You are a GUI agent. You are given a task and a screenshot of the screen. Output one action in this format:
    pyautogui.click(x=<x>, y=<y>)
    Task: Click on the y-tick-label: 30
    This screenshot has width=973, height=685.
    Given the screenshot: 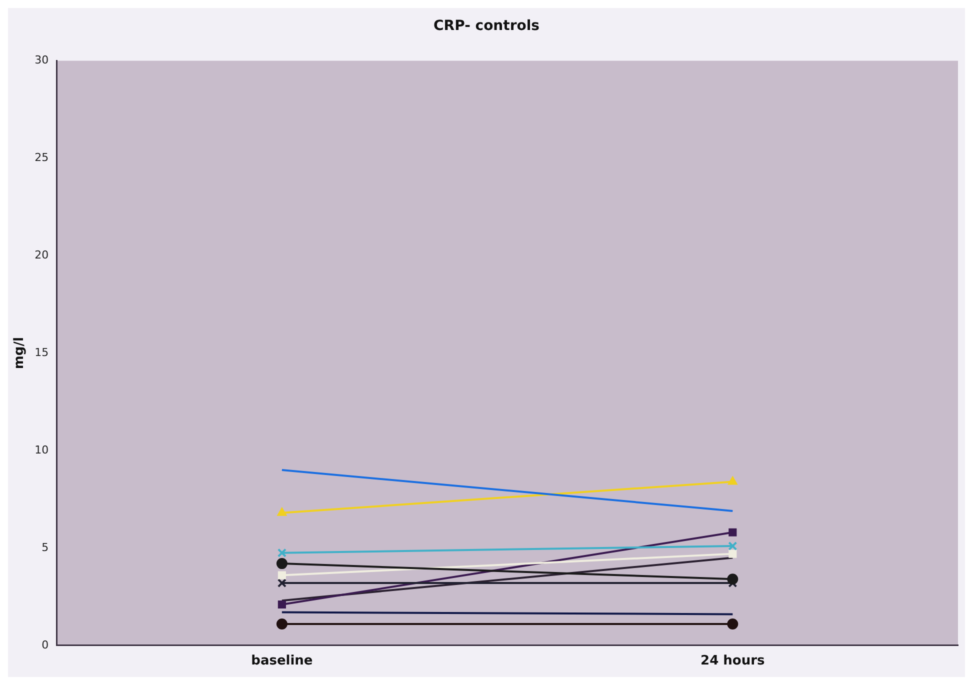 What is the action you would take?
    pyautogui.click(x=41, y=60)
    